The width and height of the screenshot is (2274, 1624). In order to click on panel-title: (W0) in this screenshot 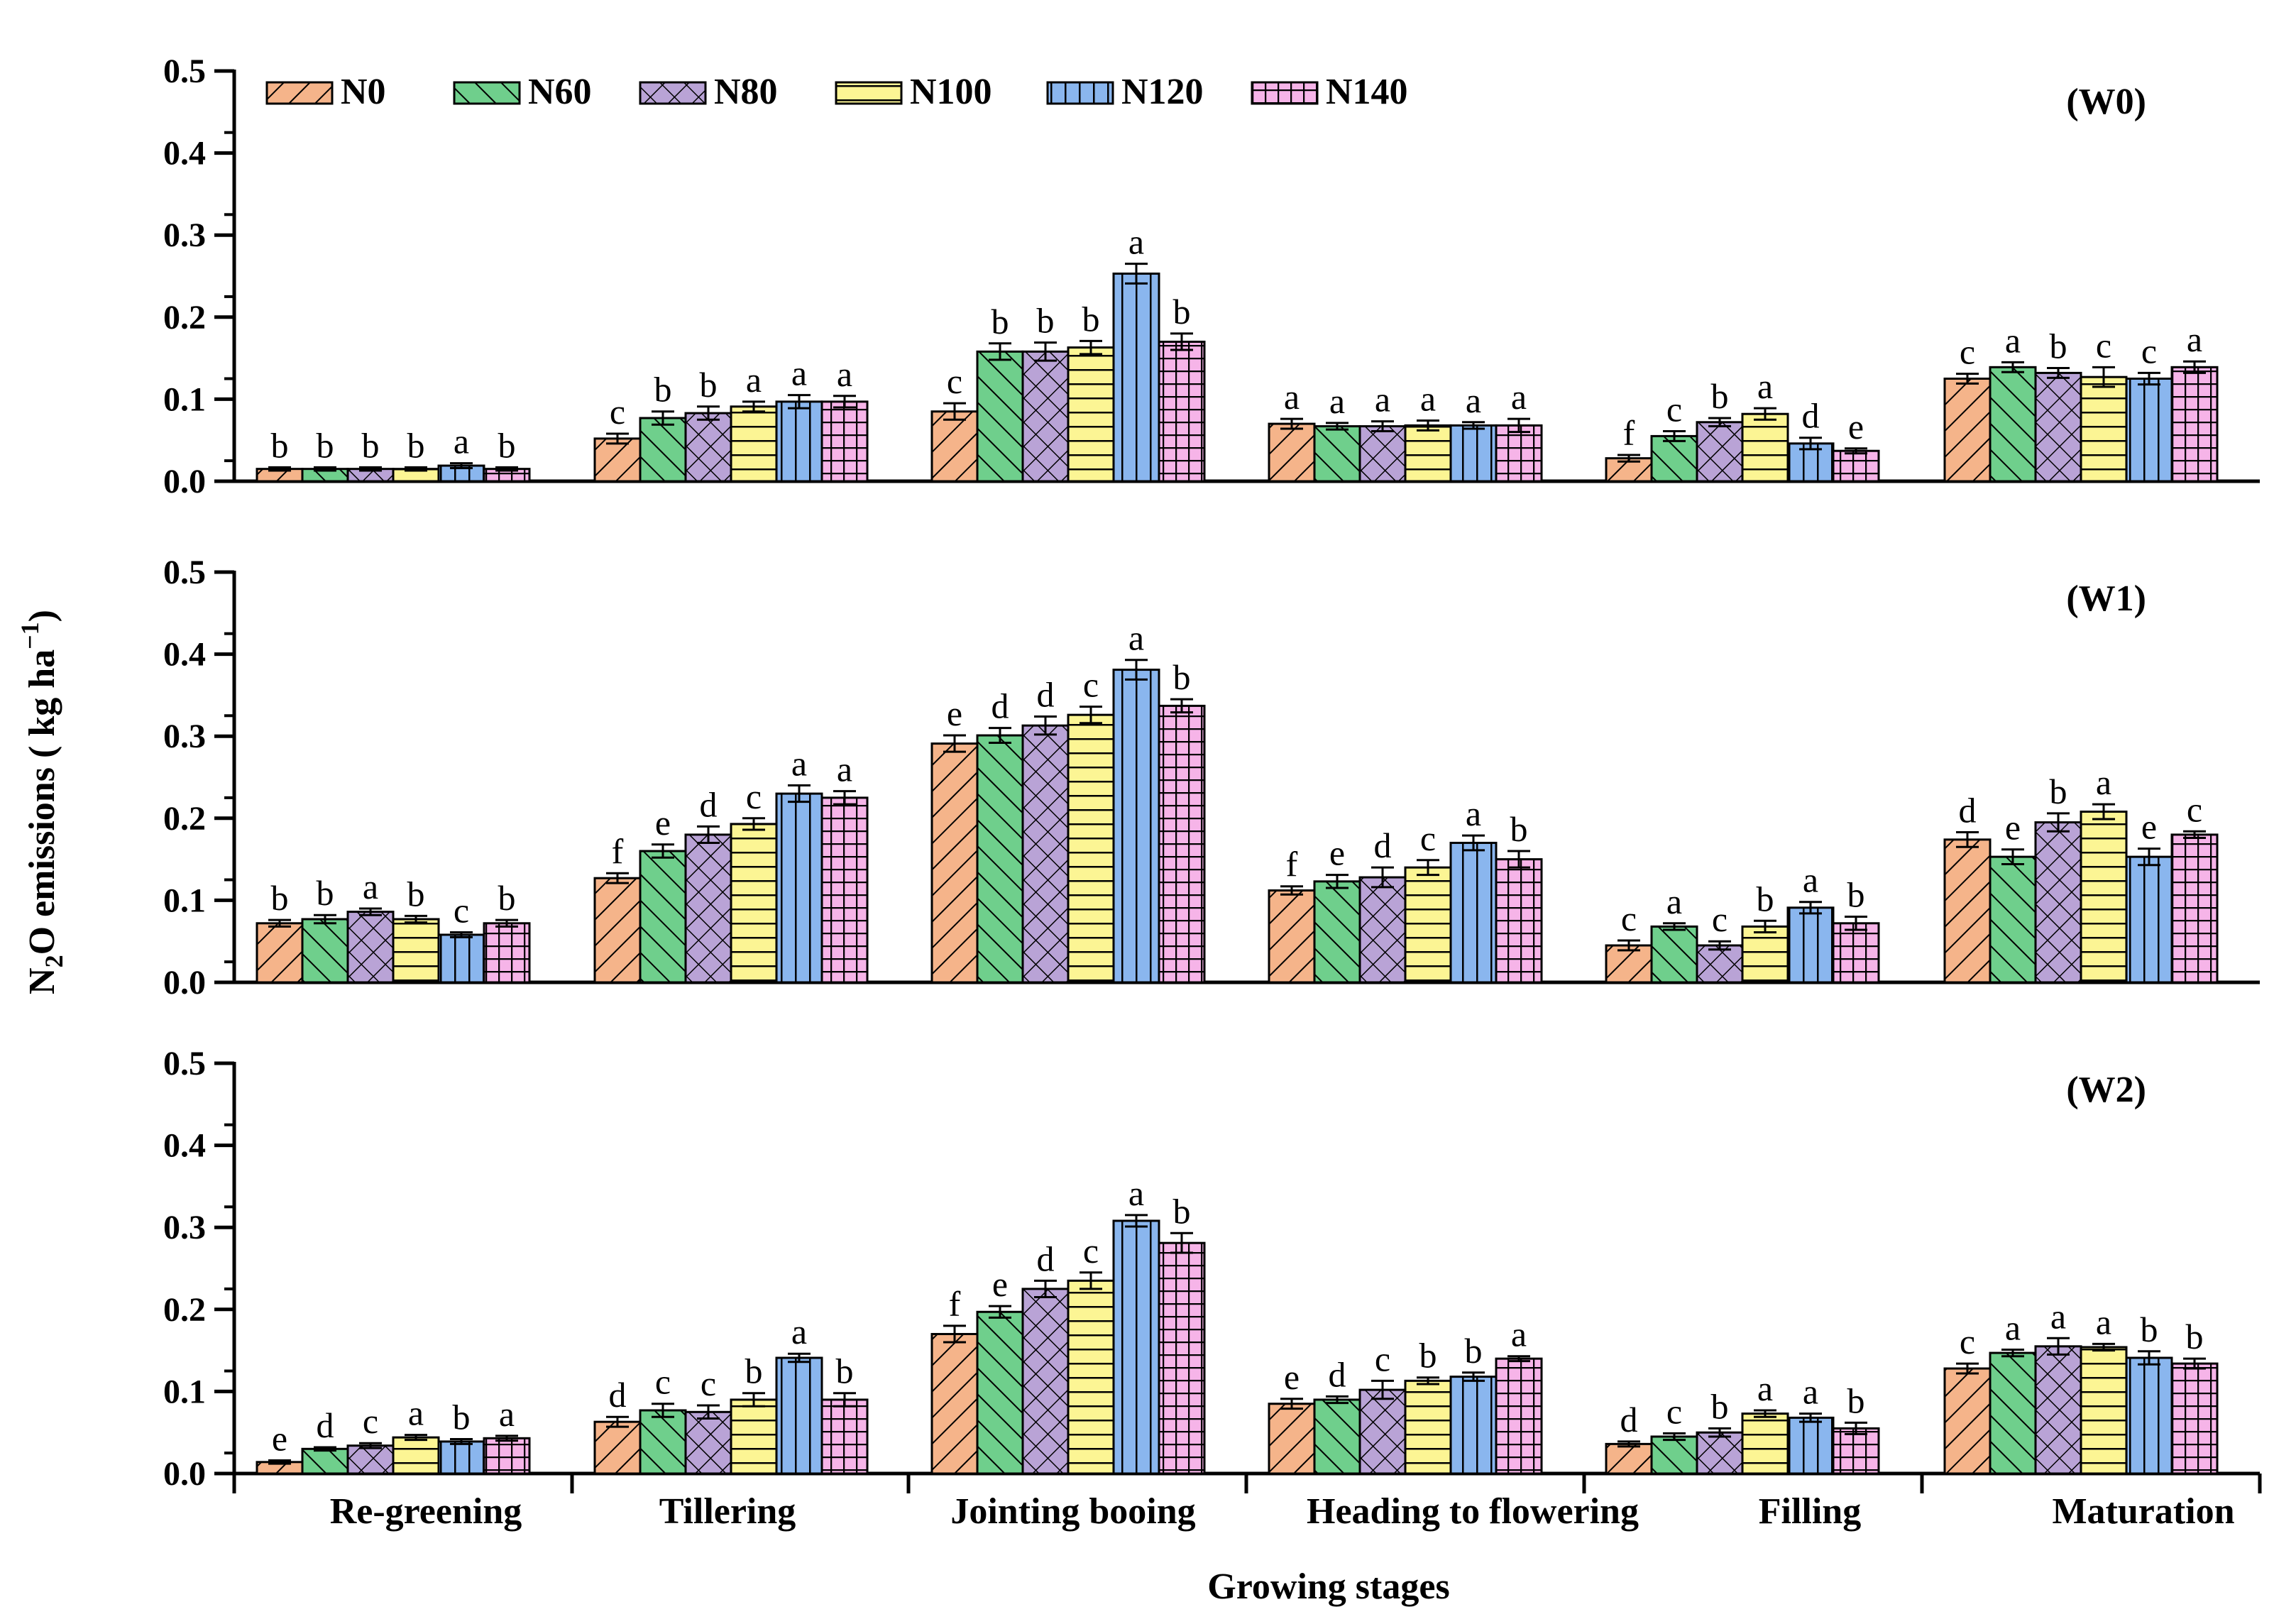, I will do `click(2106, 102)`.